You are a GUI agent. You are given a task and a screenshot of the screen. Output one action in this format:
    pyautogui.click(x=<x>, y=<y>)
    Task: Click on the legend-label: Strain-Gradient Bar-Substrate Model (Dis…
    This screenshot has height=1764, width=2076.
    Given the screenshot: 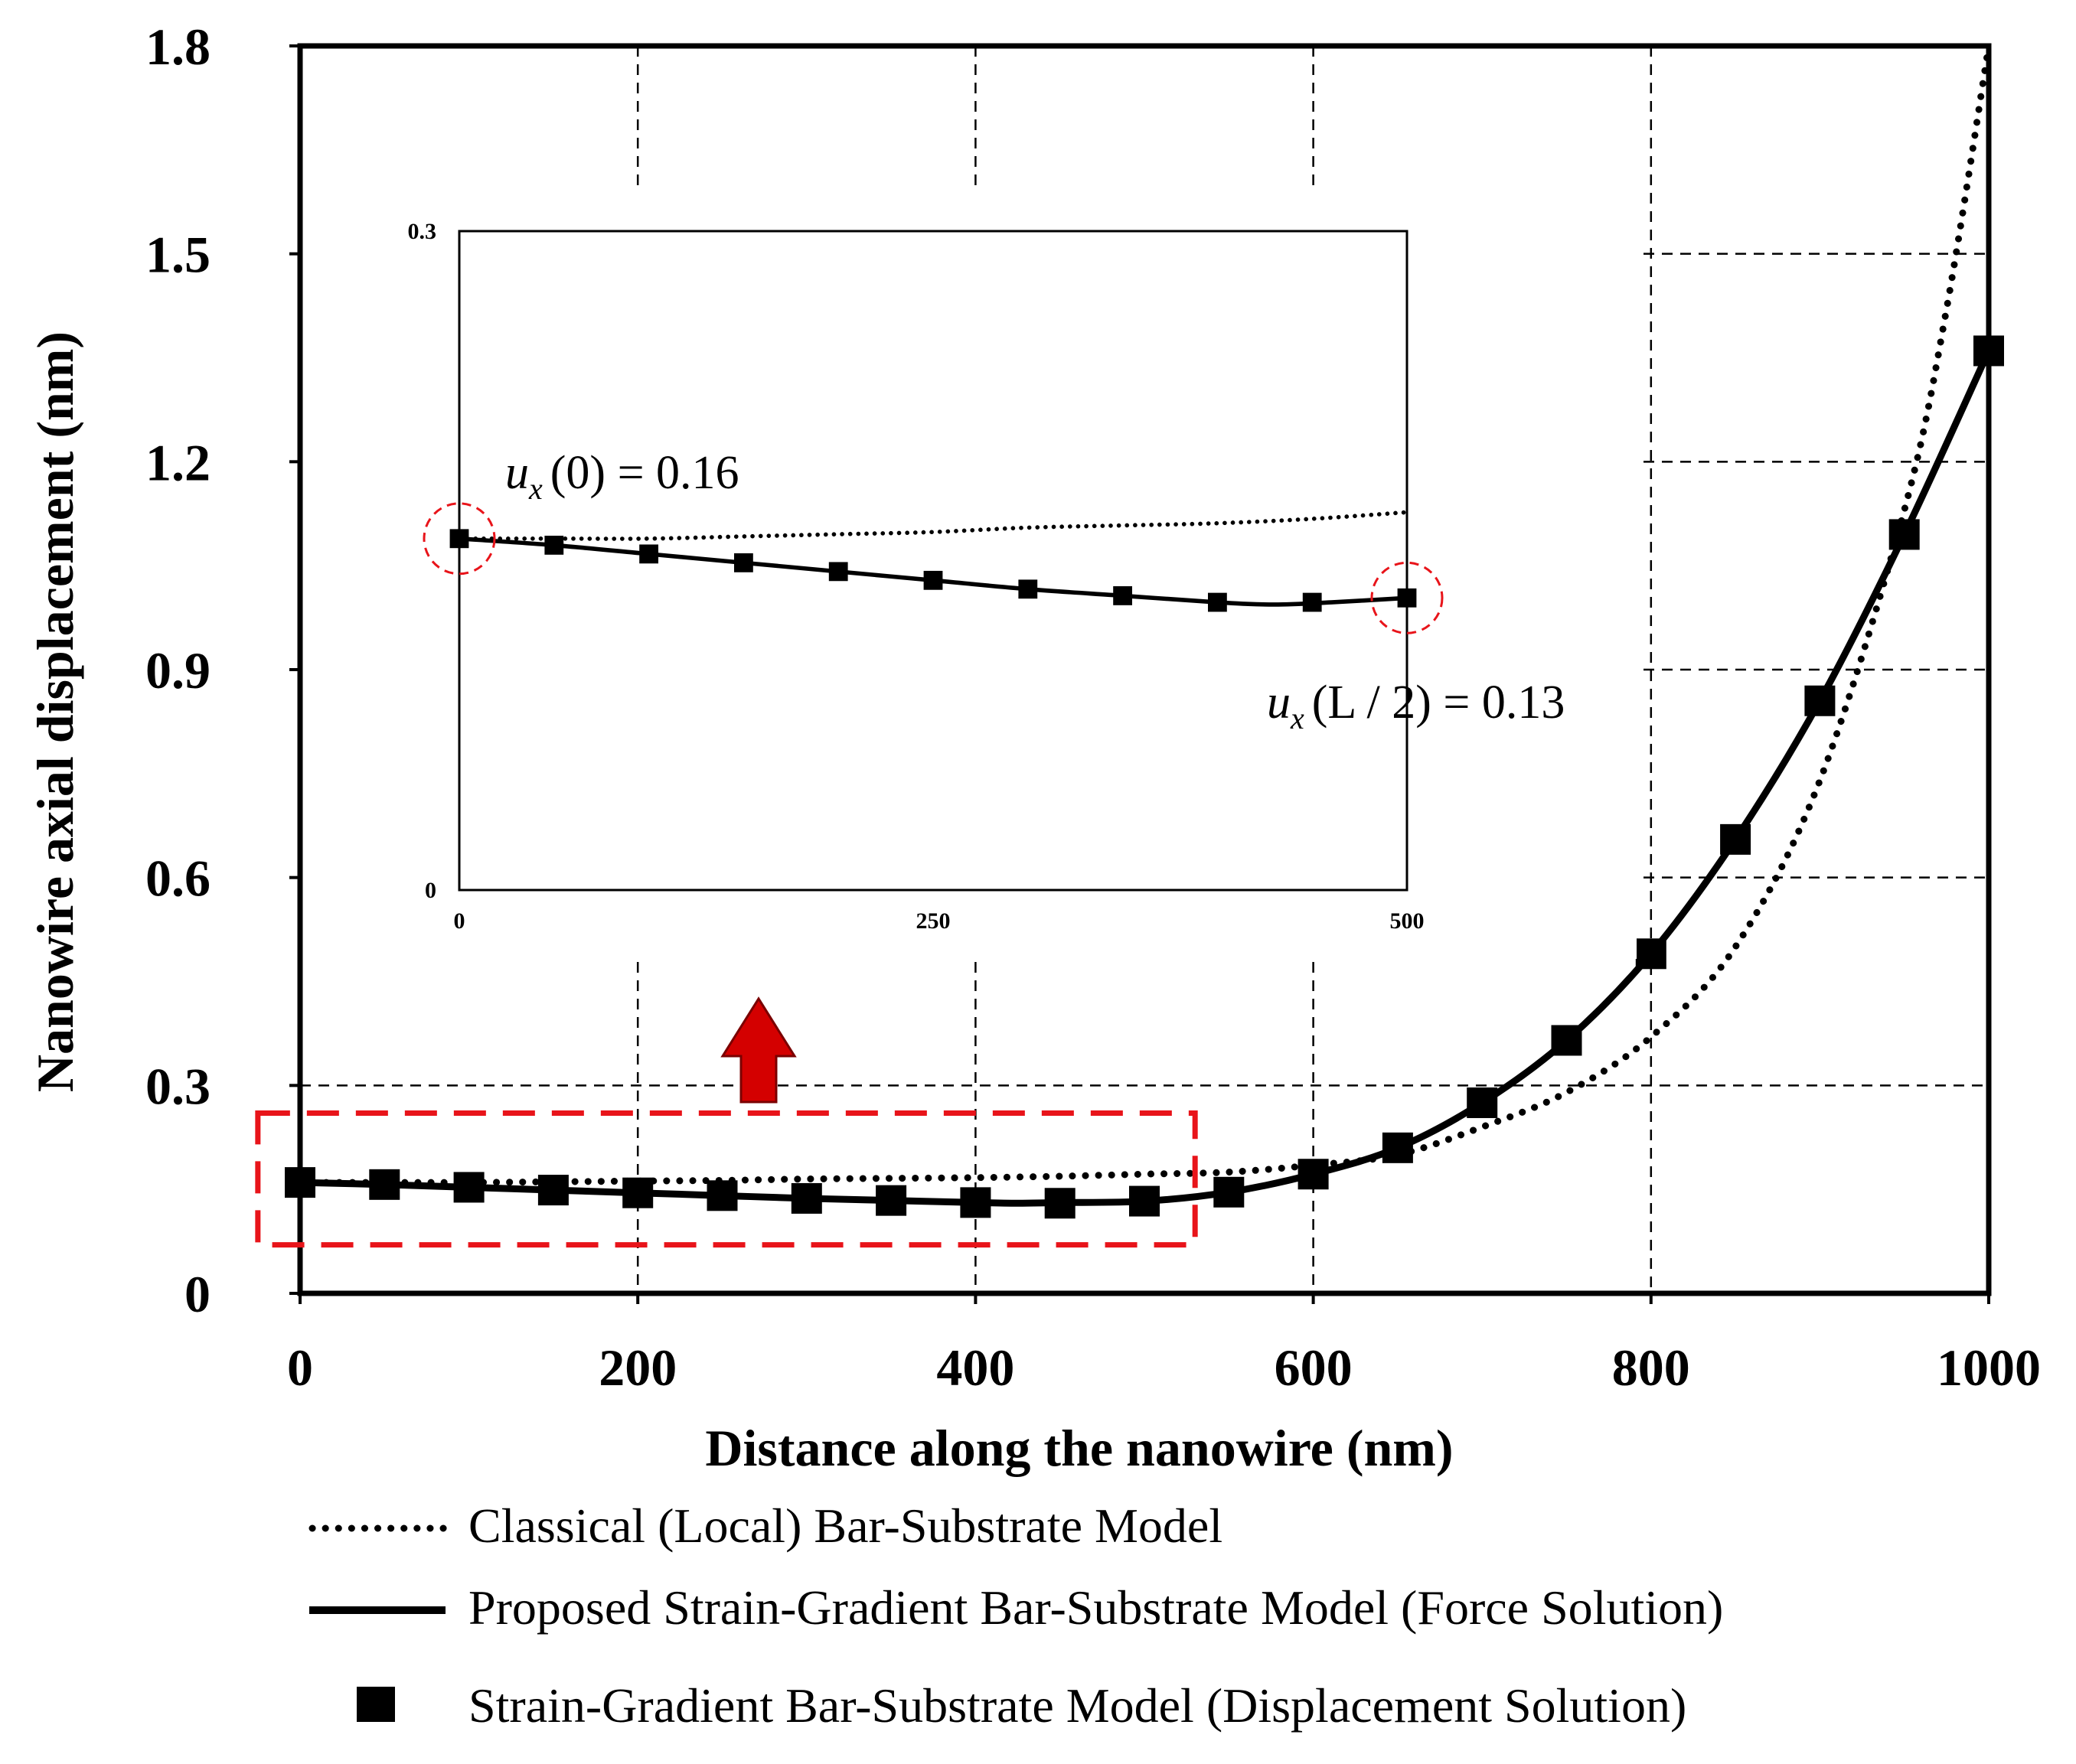 What is the action you would take?
    pyautogui.click(x=1077, y=1706)
    